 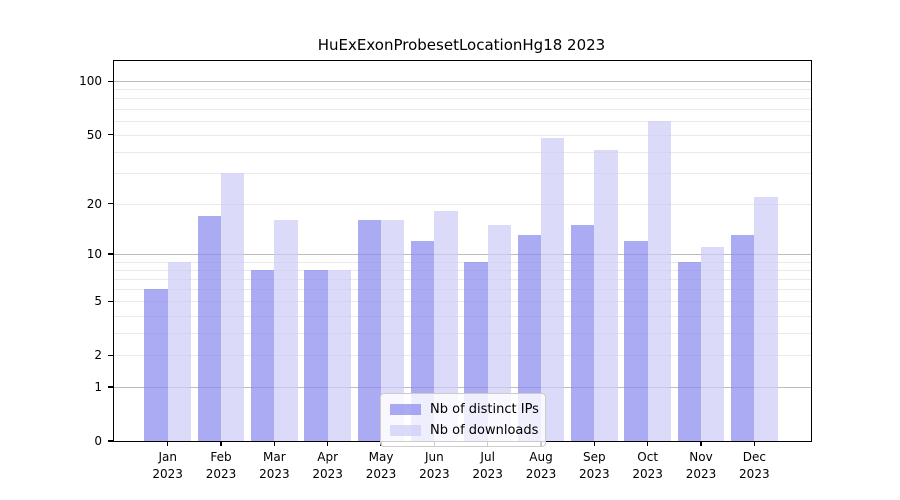 What do you see at coordinates (94, 134) in the screenshot?
I see `y-axis-tick-label: 50` at bounding box center [94, 134].